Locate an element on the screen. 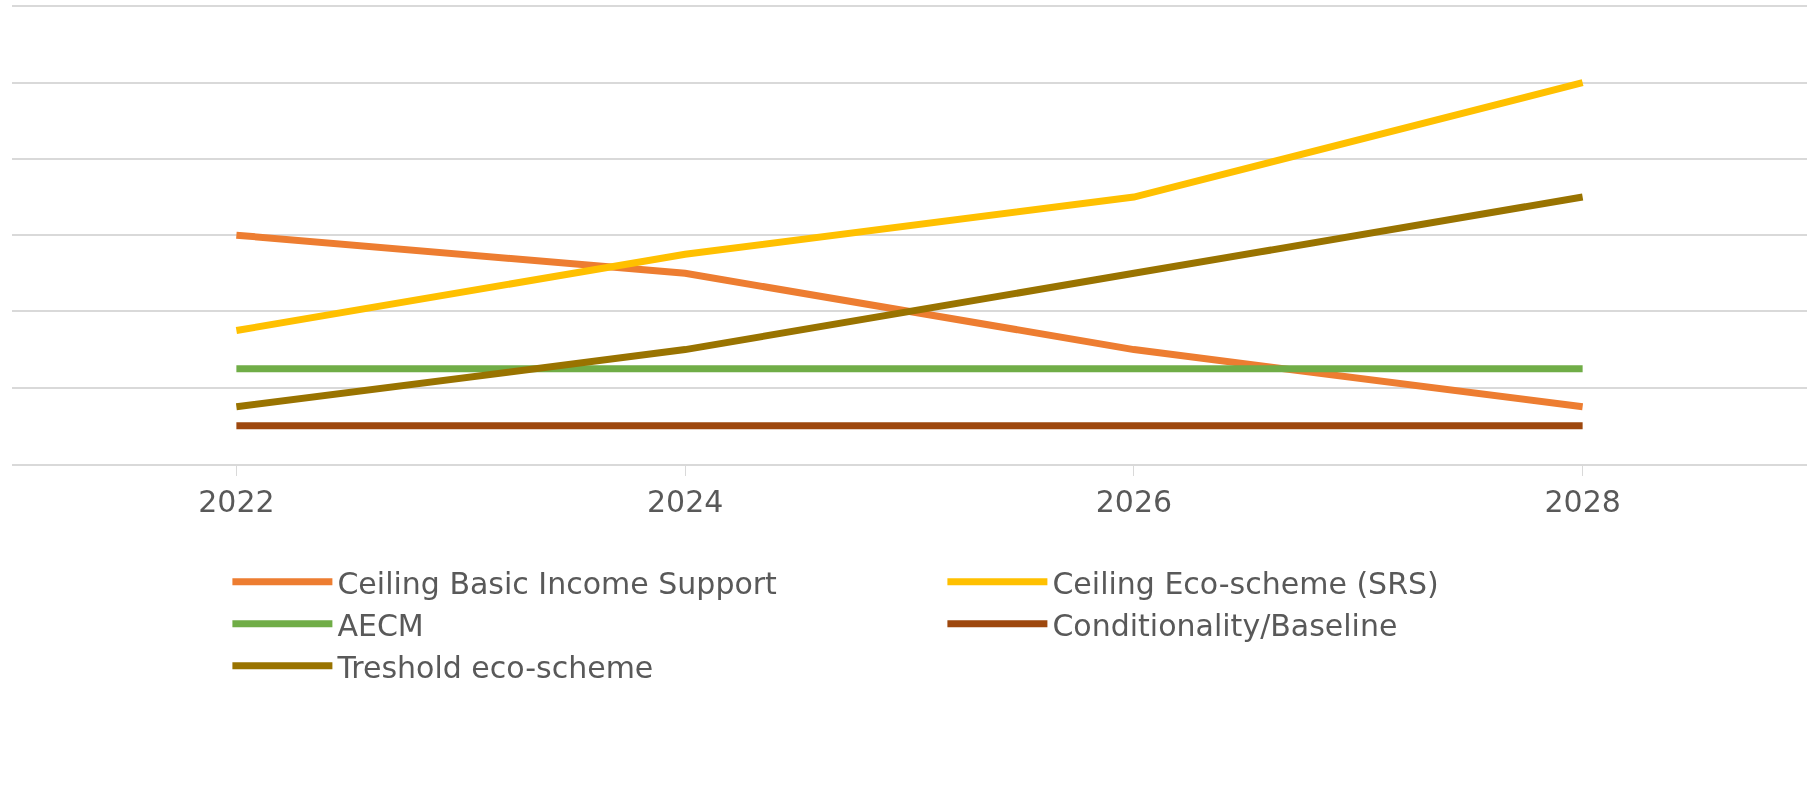  legend-label: Conditionality/Baseline is located at coordinates (1225, 625).